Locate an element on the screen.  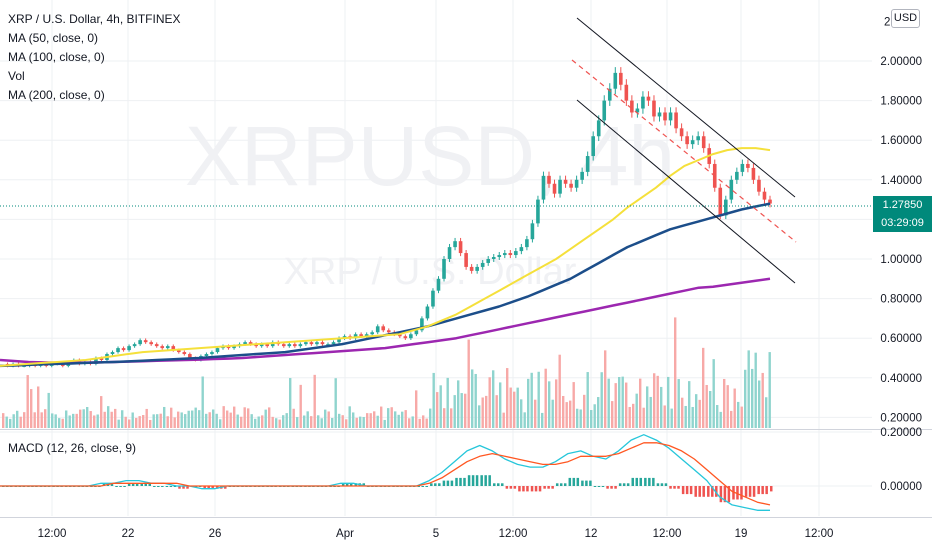
ma50-legend: MA (50, close, 0) is located at coordinates (53, 38).